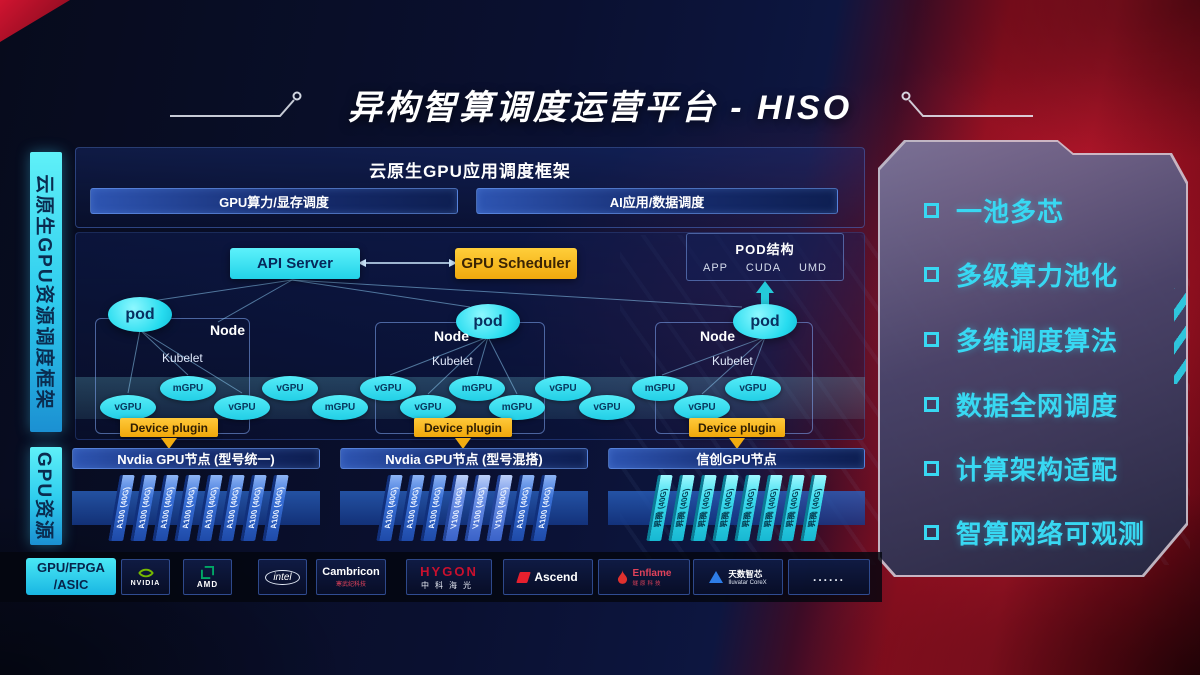 This screenshot has height=675, width=1200. What do you see at coordinates (207, 572) in the screenshot?
I see `amd-arrow-icon` at bounding box center [207, 572].